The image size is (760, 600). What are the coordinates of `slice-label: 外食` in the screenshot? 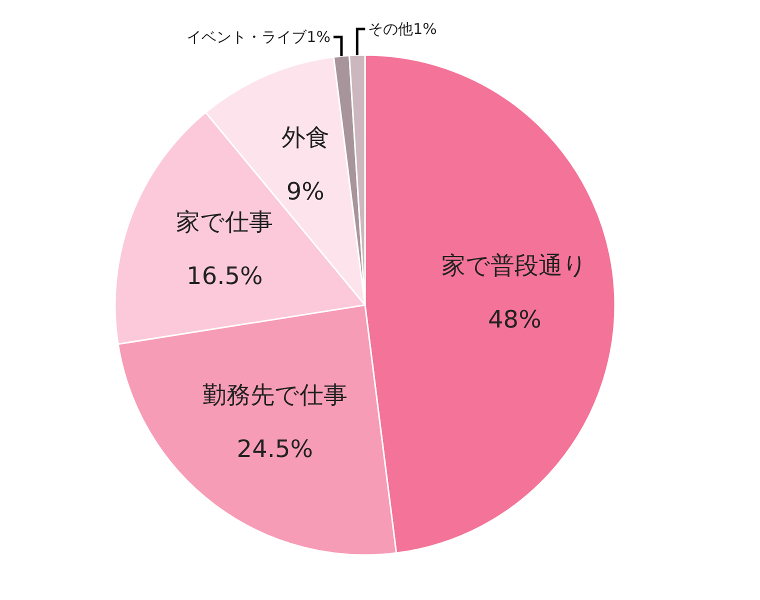 It's located at (305, 137).